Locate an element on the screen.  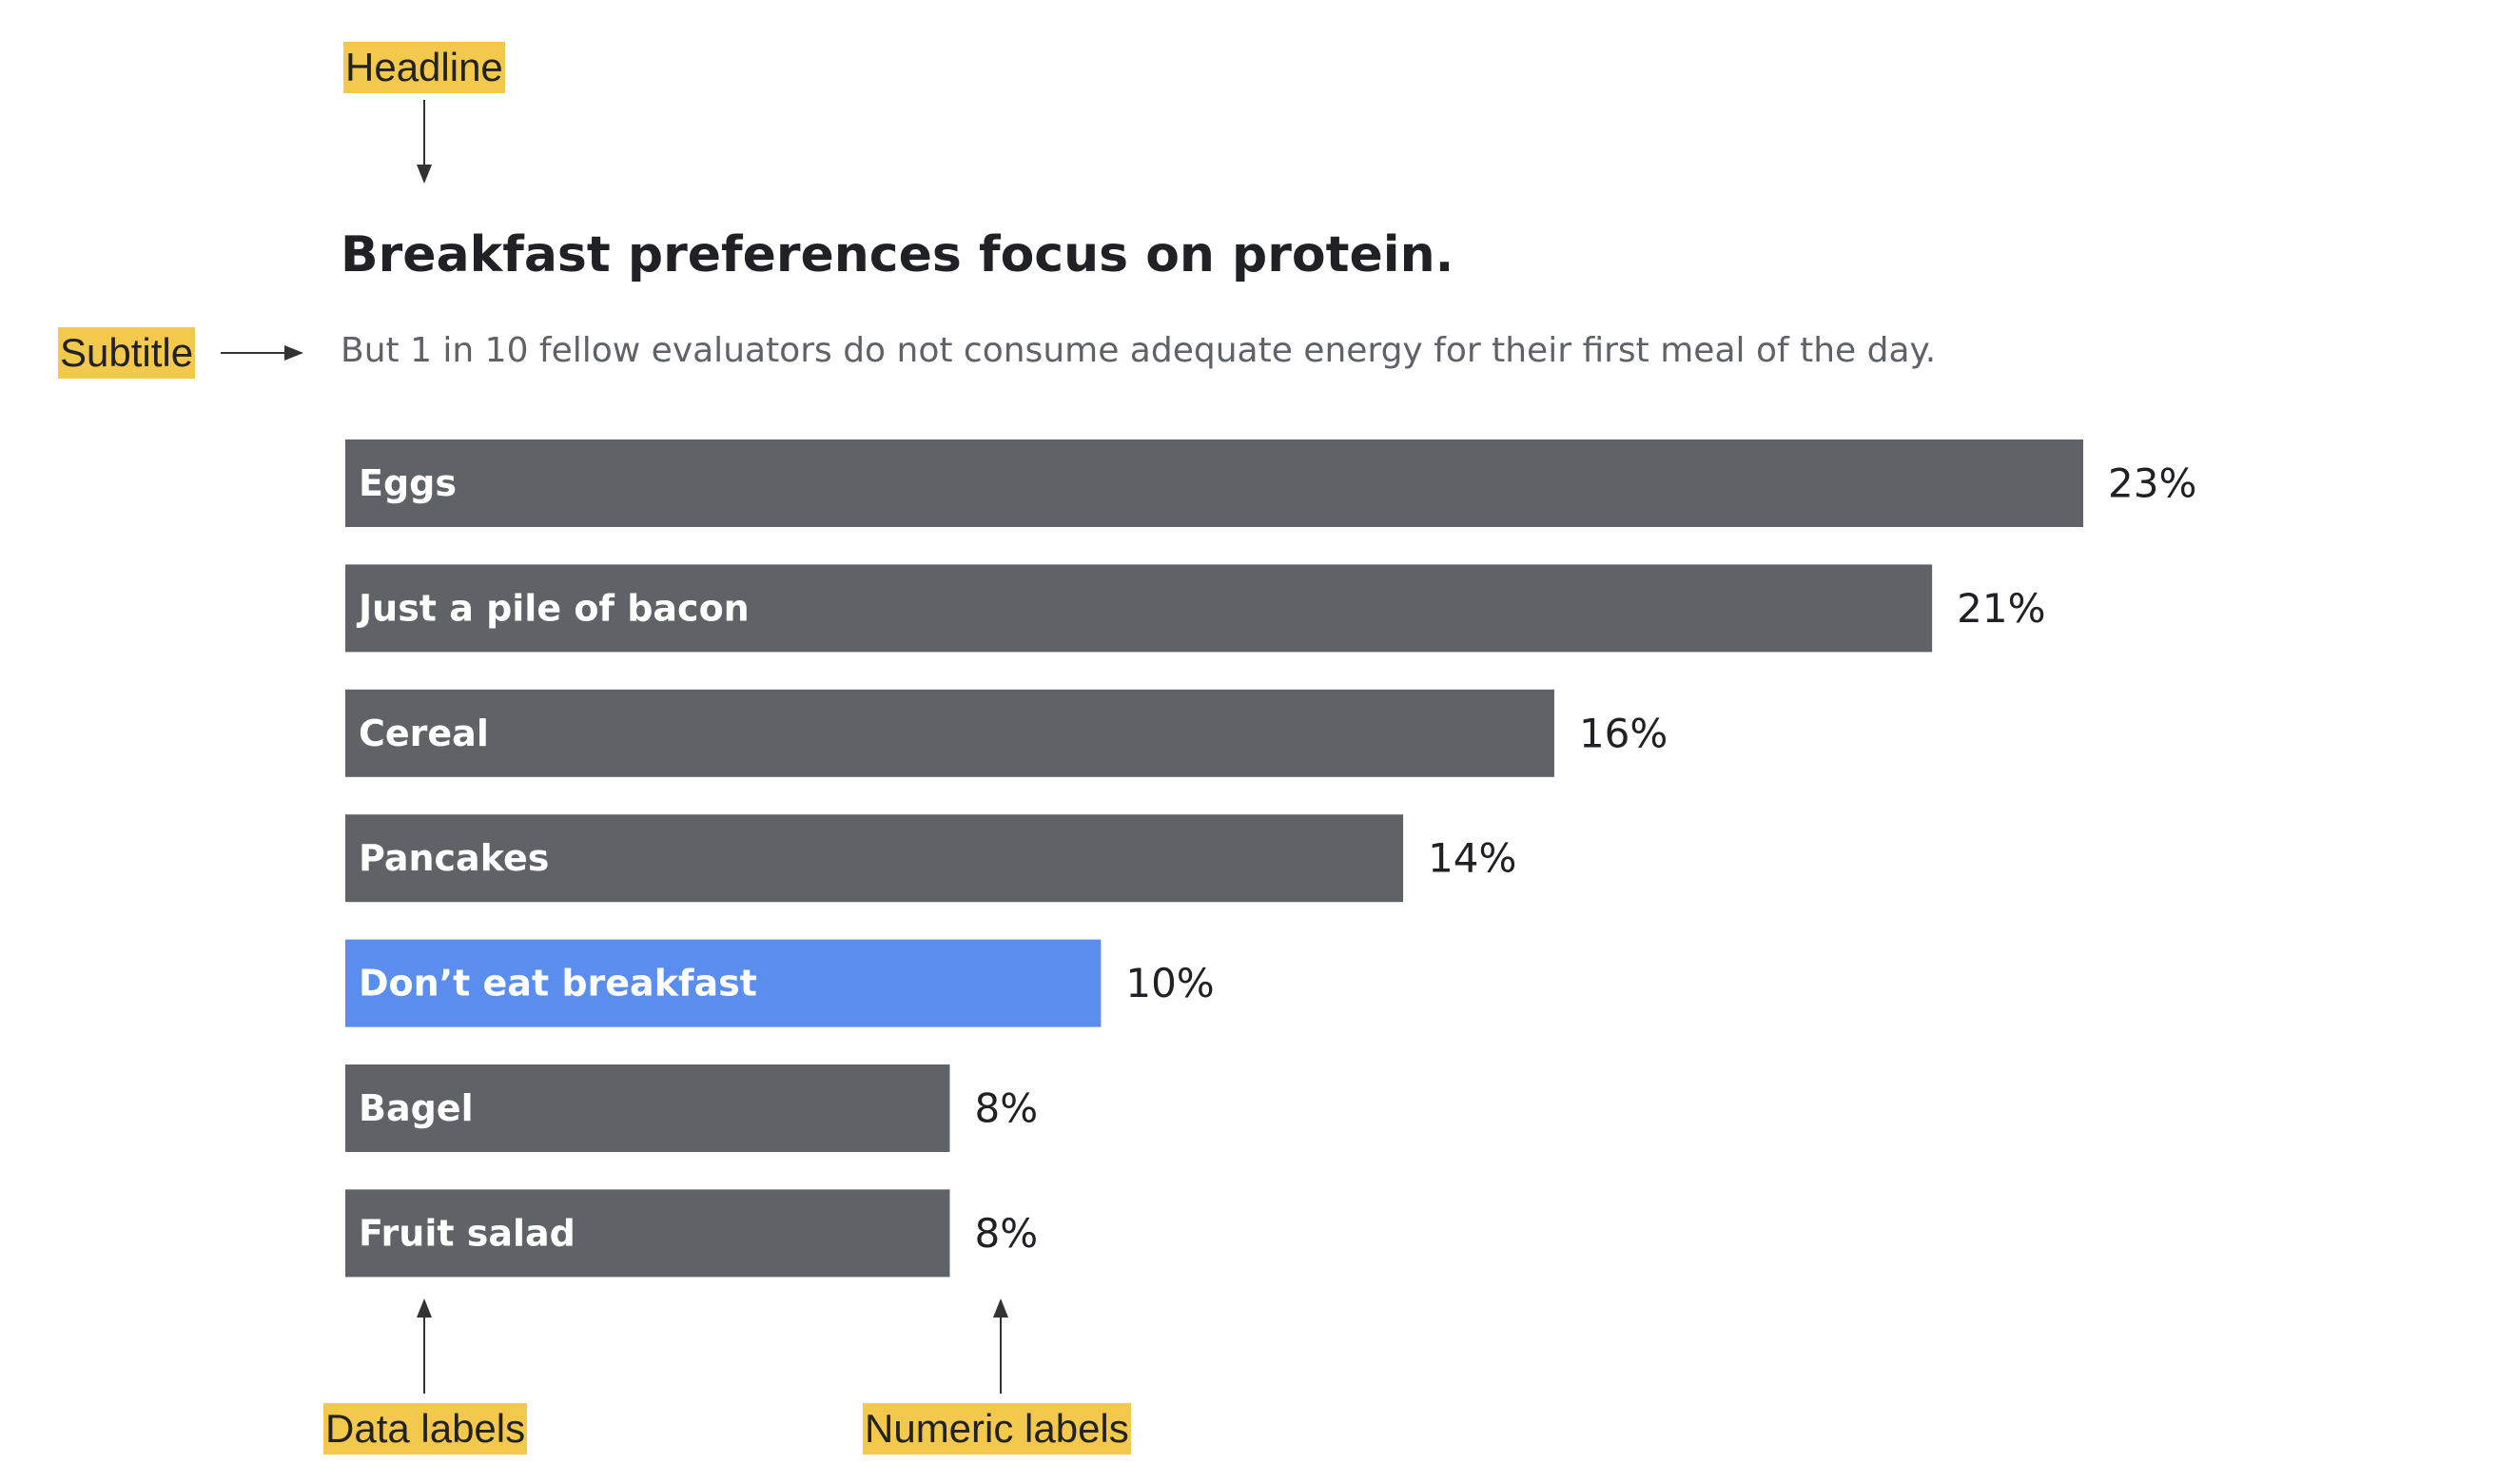
bar-category-label: Don’t eat breakfast is located at coordinates (558, 984).